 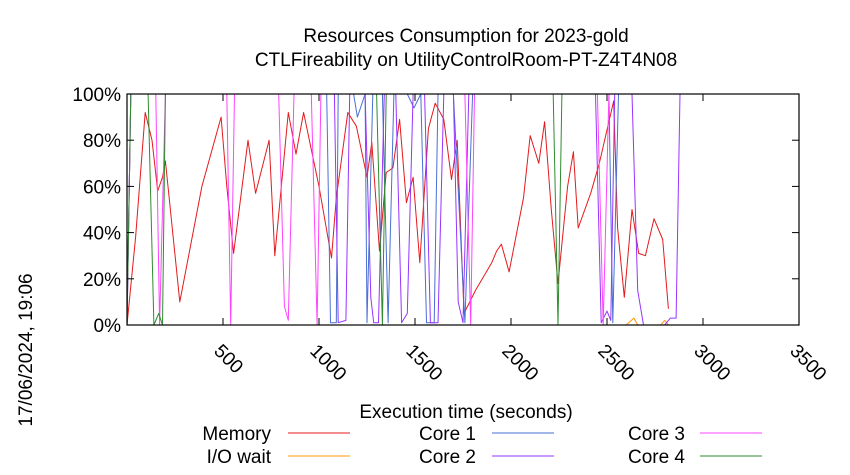 What do you see at coordinates (102, 234) in the screenshot?
I see `y-tick-label: 40%` at bounding box center [102, 234].